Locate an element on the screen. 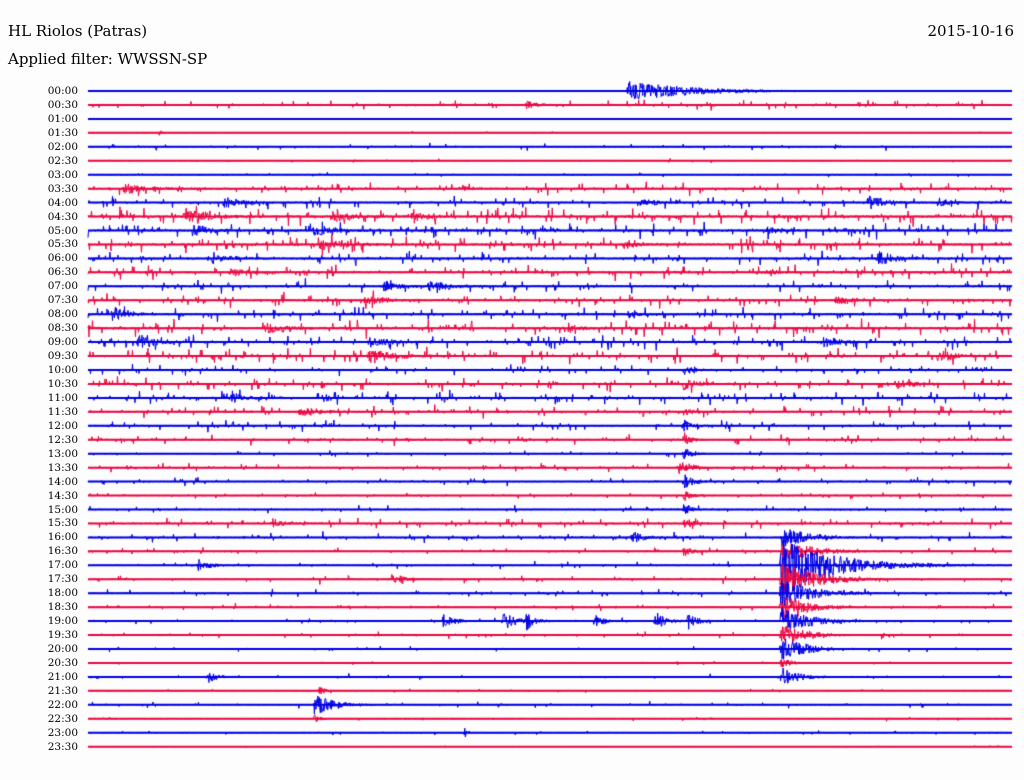  time-label: 14:00 is located at coordinates (62, 481).